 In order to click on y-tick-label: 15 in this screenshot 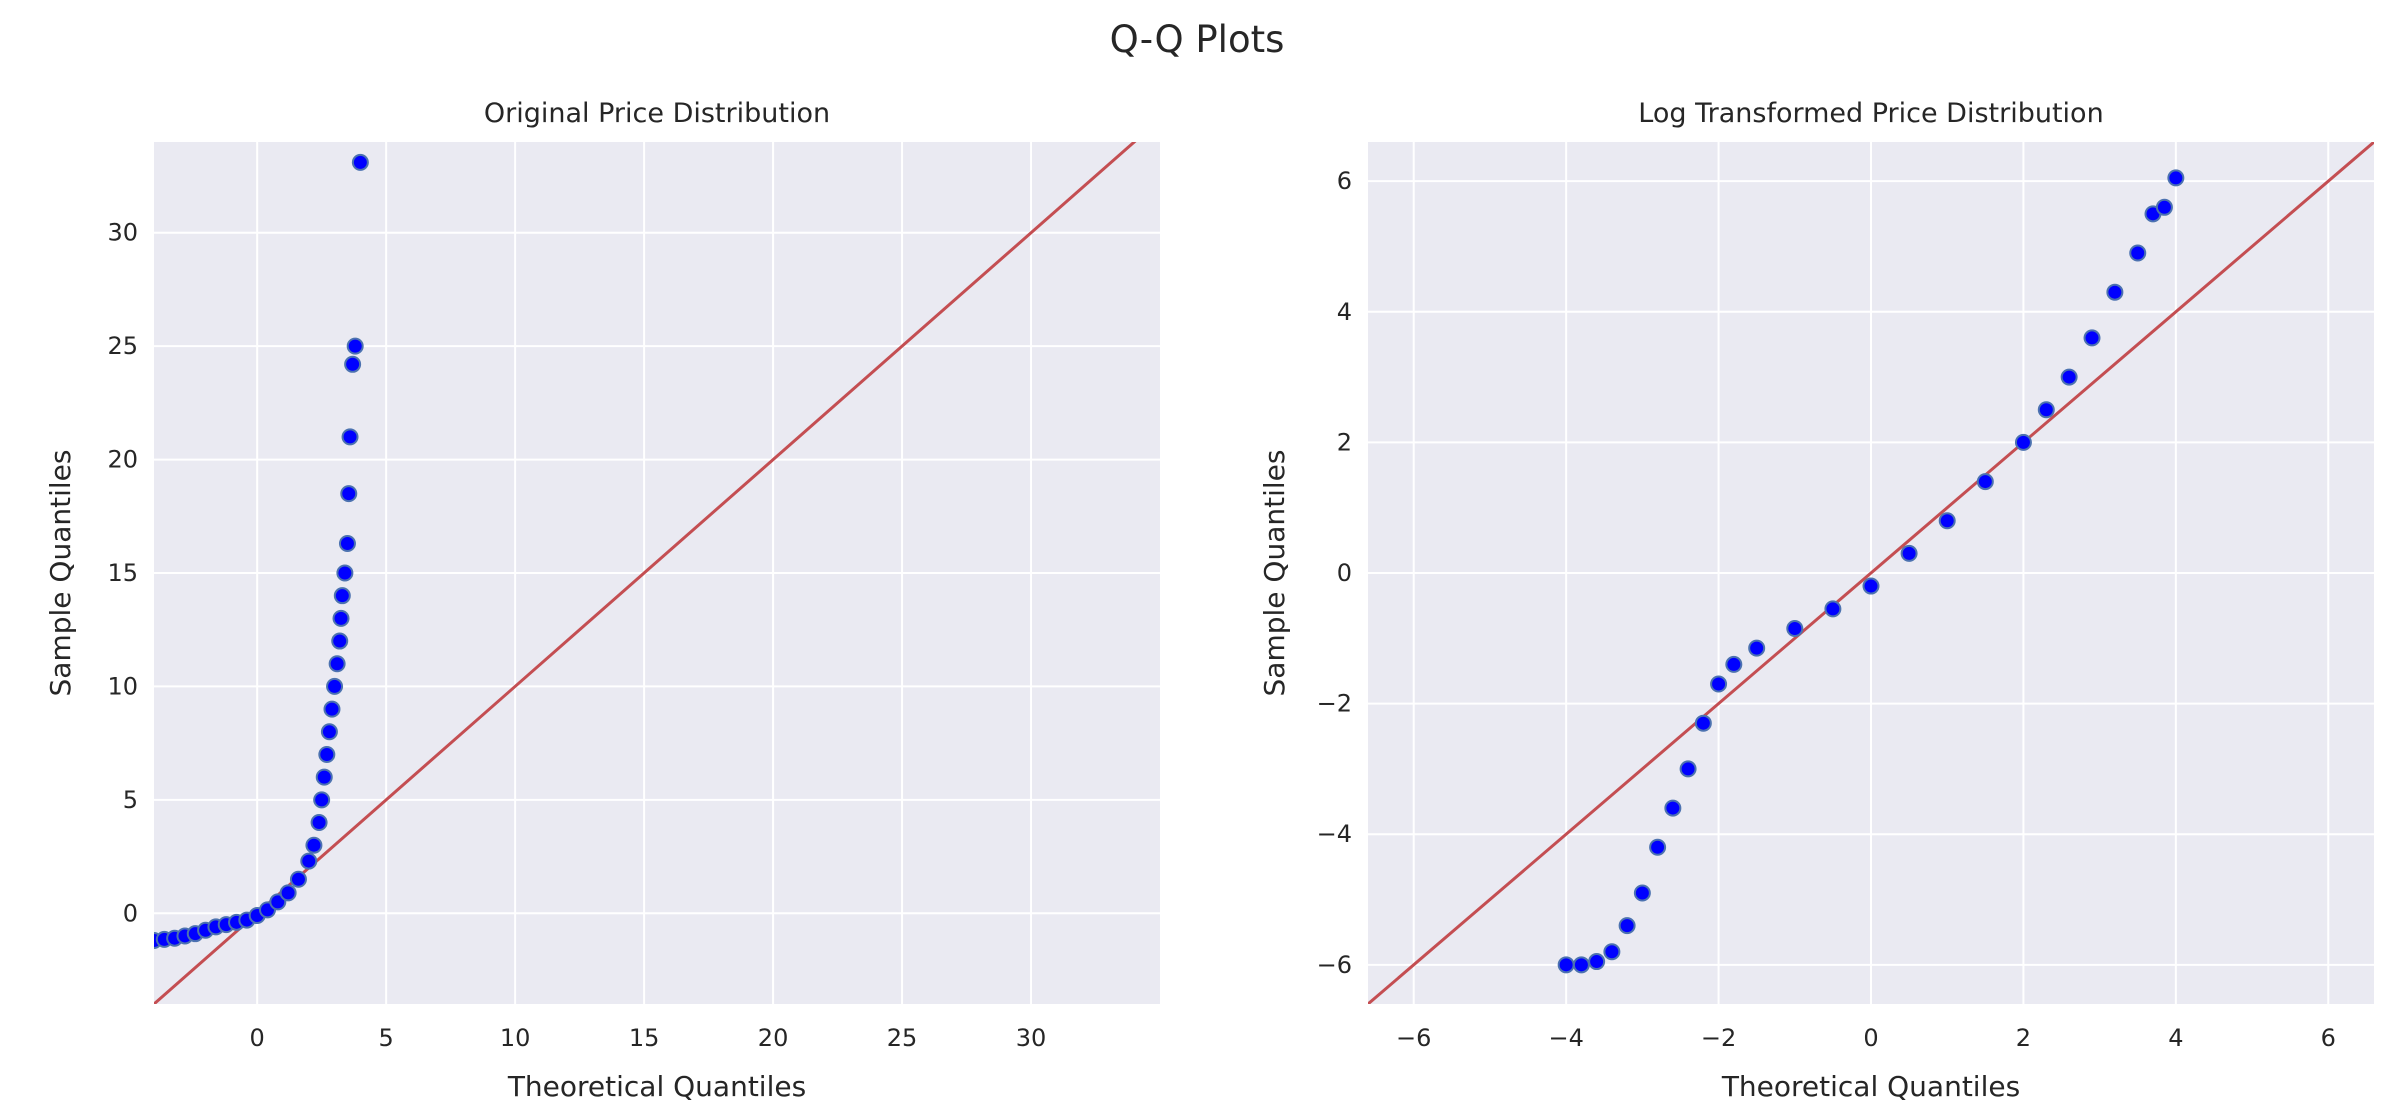, I will do `click(122, 573)`.